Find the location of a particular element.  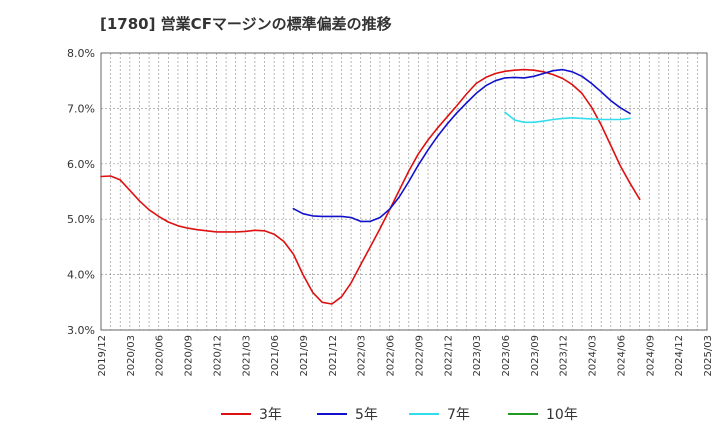

x-tick-label: 2024/06 is located at coordinates (621, 356).